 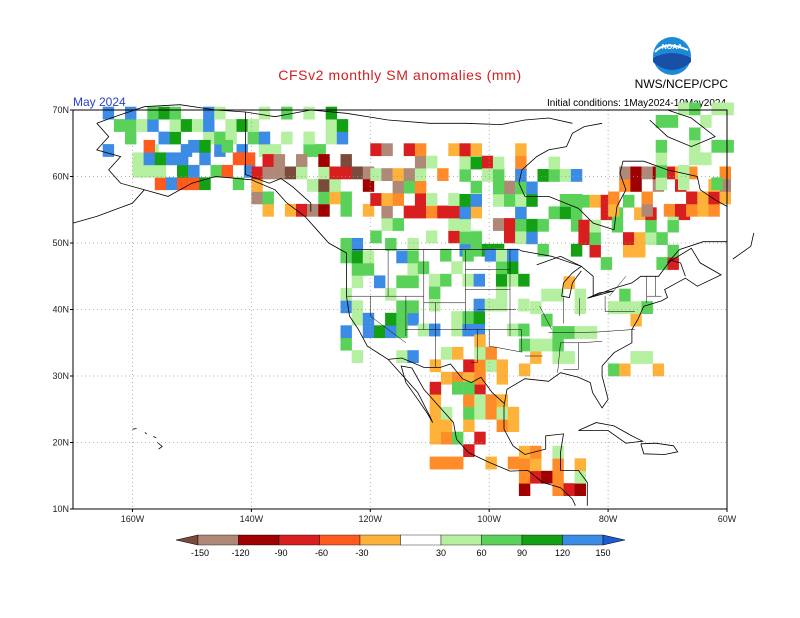 What do you see at coordinates (474, 425) in the screenshot?
I see `anomaly-region-mexico` at bounding box center [474, 425].